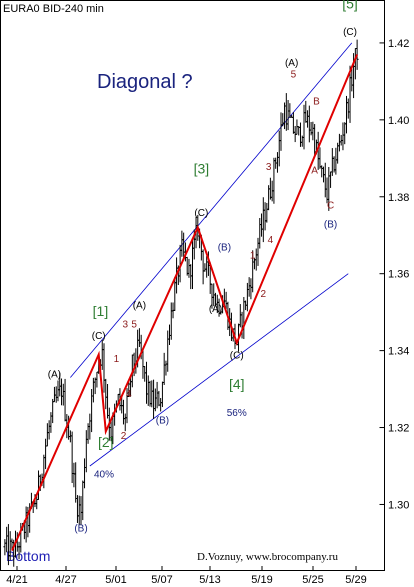  What do you see at coordinates (398, 44) in the screenshot?
I see `y-tick-label: 1.42` at bounding box center [398, 44].